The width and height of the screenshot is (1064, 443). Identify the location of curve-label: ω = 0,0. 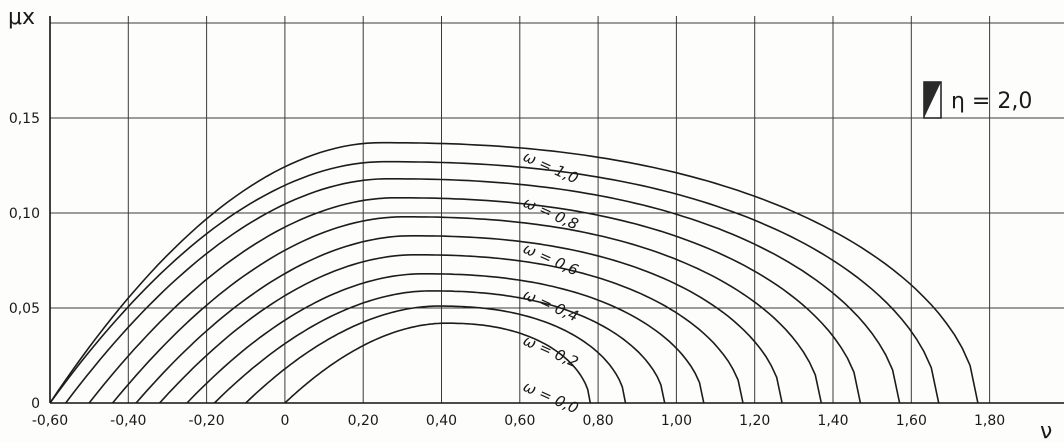
(550, 397).